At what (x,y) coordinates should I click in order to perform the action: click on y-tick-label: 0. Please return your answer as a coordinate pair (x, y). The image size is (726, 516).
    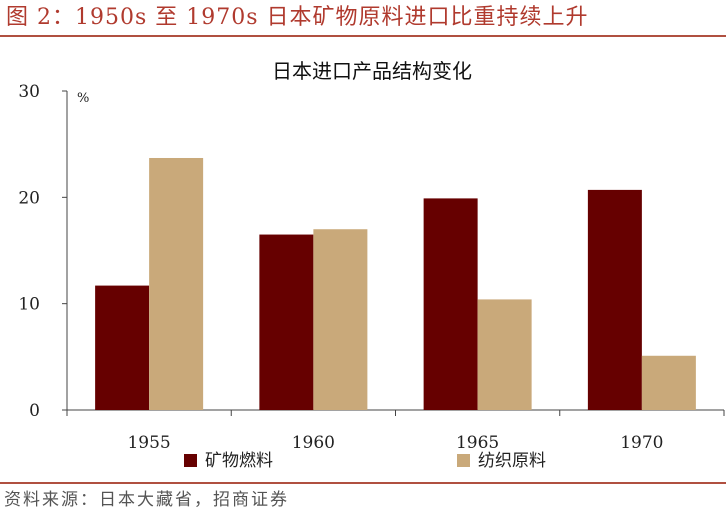
    Looking at the image, I should click on (34, 411).